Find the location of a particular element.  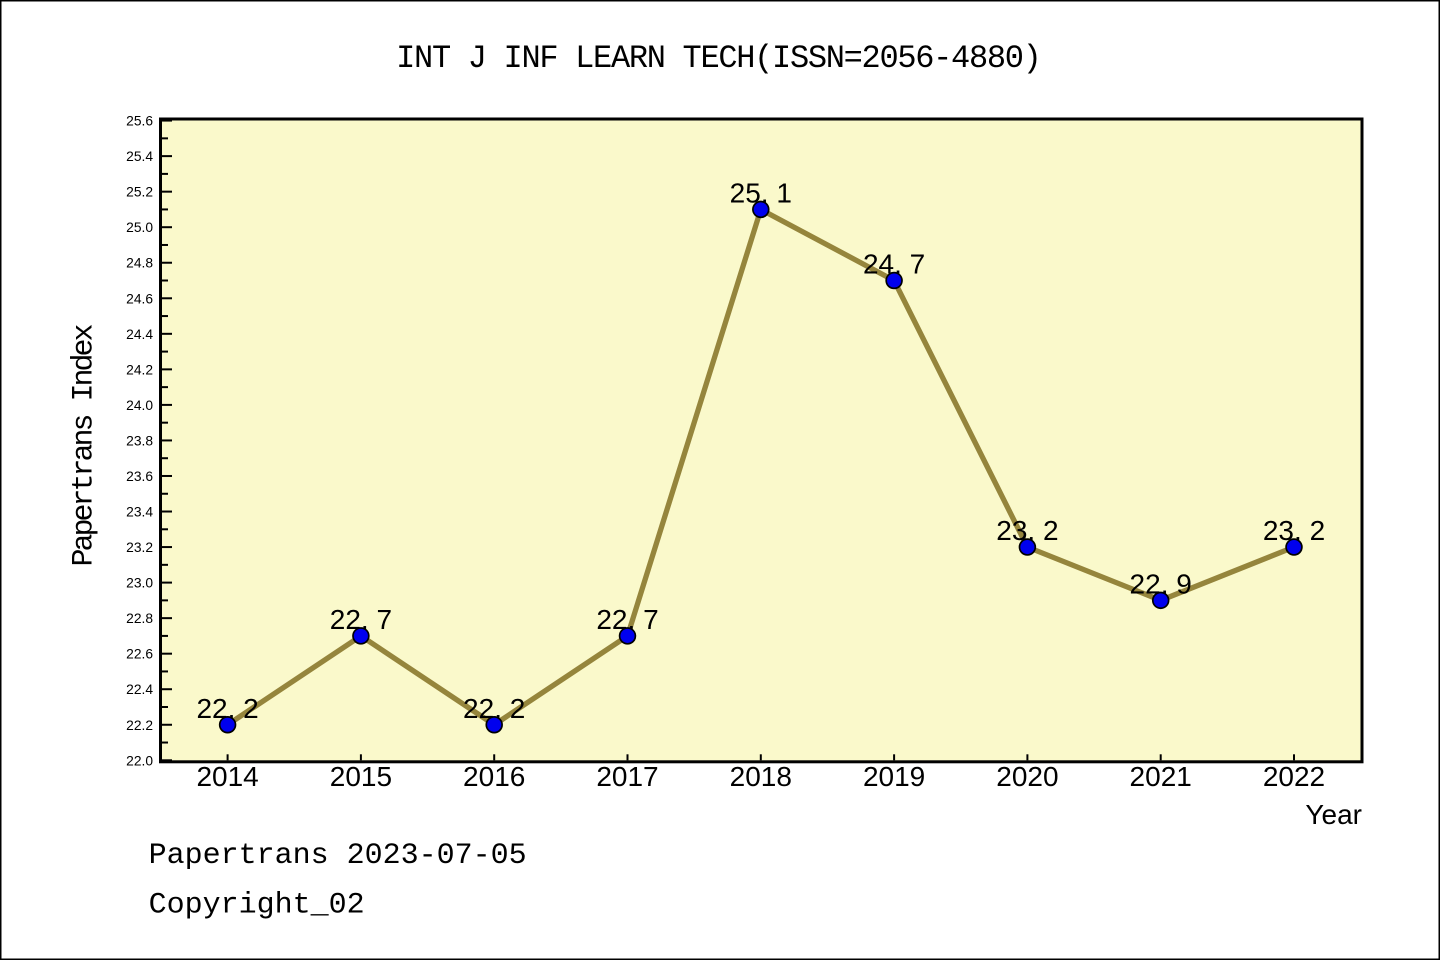

svg-text: 24.4 is located at coordinates (139, 334).